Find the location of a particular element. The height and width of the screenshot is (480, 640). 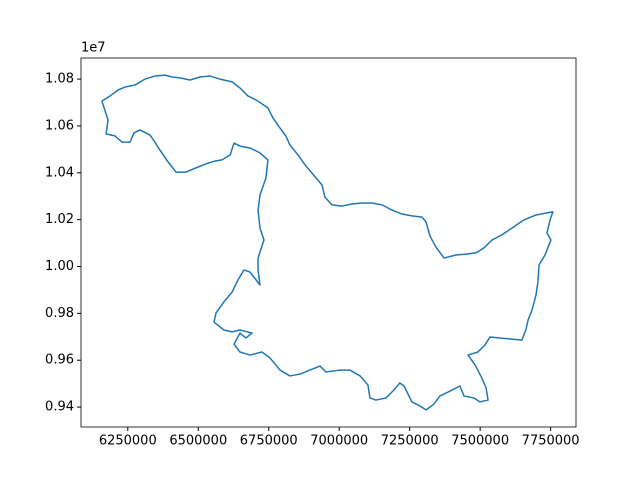

x-tick-label: 7000000 is located at coordinates (339, 441).